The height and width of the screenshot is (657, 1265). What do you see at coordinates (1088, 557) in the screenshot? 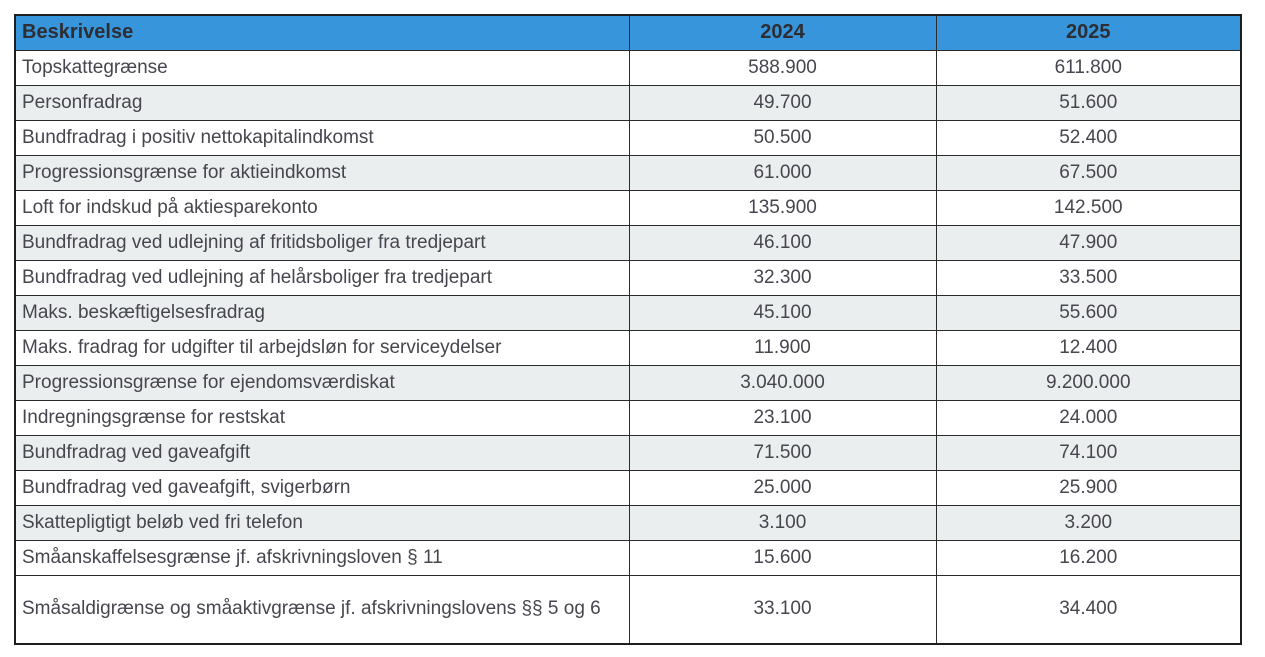
I see `value-2025: 16.200` at bounding box center [1088, 557].